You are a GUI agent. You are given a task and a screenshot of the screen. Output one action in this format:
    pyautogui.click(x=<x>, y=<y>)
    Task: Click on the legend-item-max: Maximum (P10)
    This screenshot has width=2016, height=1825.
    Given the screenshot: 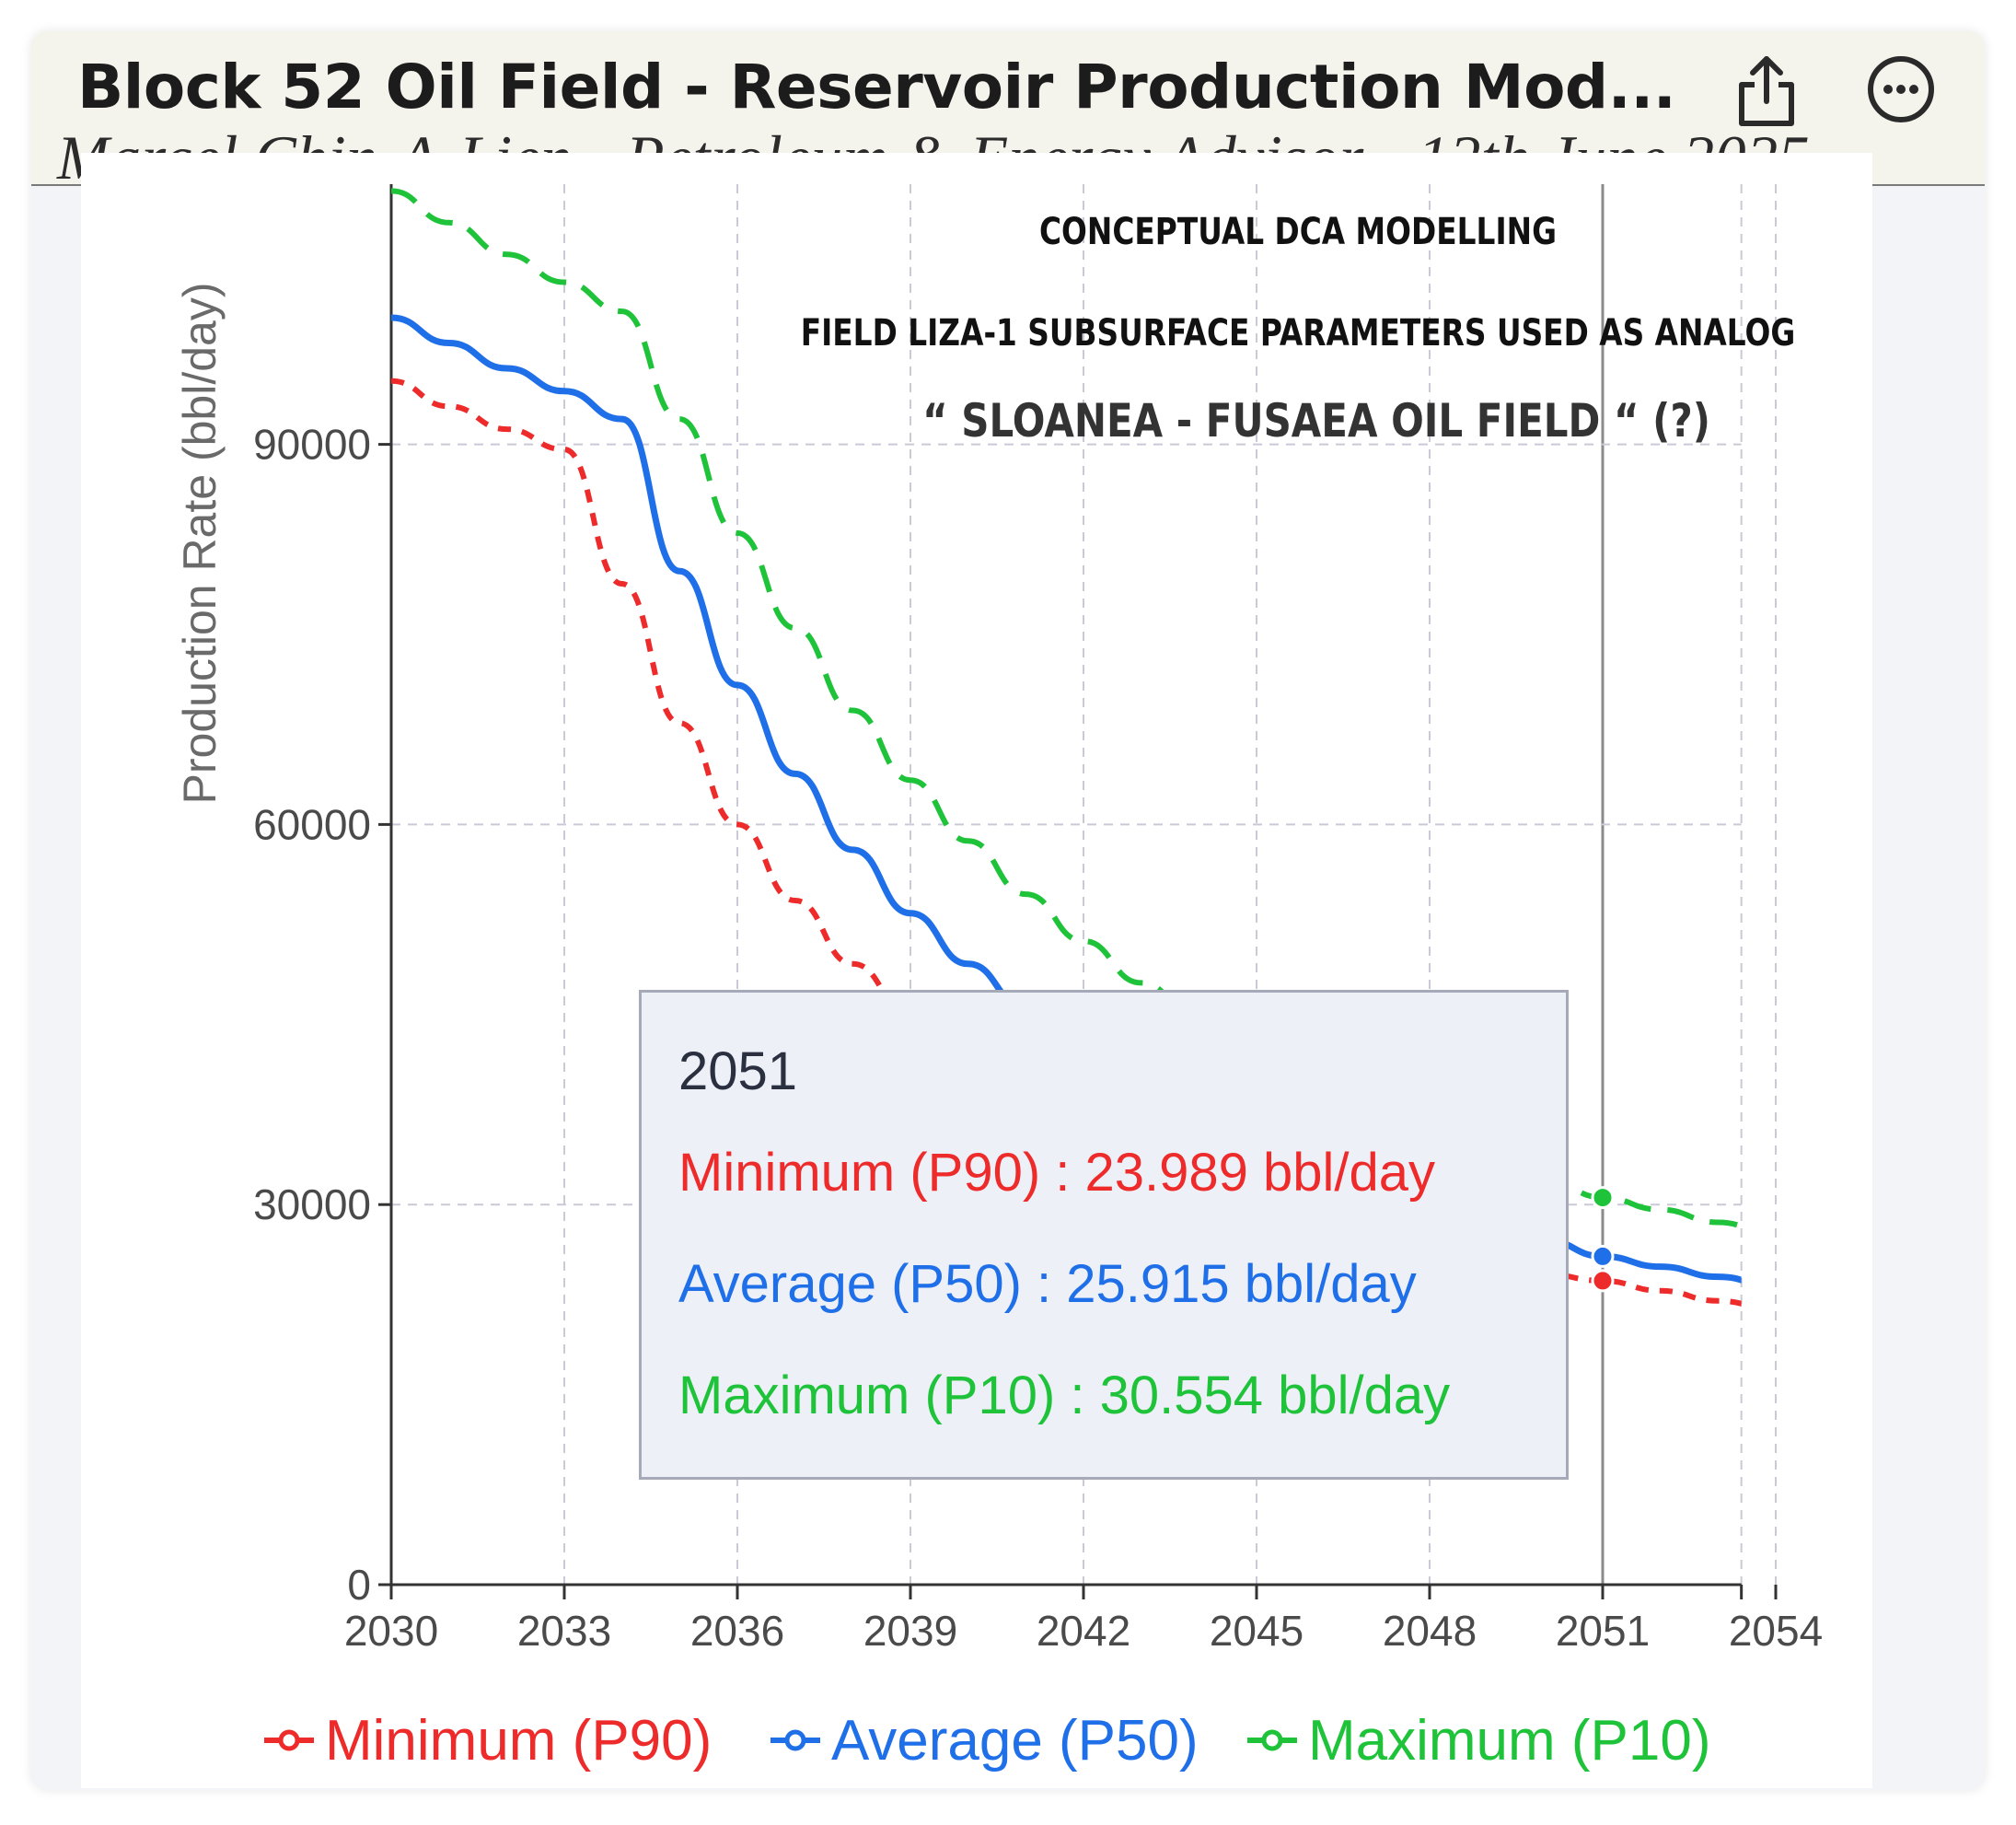 What is the action you would take?
    pyautogui.click(x=1478, y=1740)
    